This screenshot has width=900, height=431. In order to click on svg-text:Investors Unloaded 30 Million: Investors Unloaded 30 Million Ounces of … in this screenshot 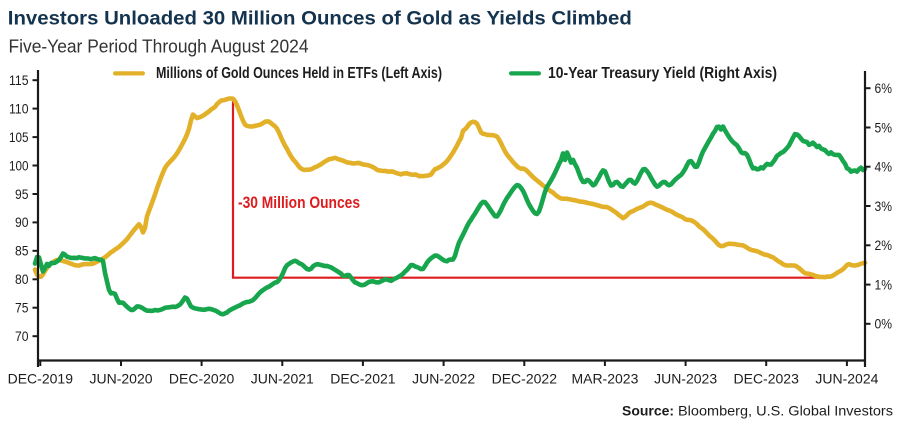, I will do `click(320, 19)`.